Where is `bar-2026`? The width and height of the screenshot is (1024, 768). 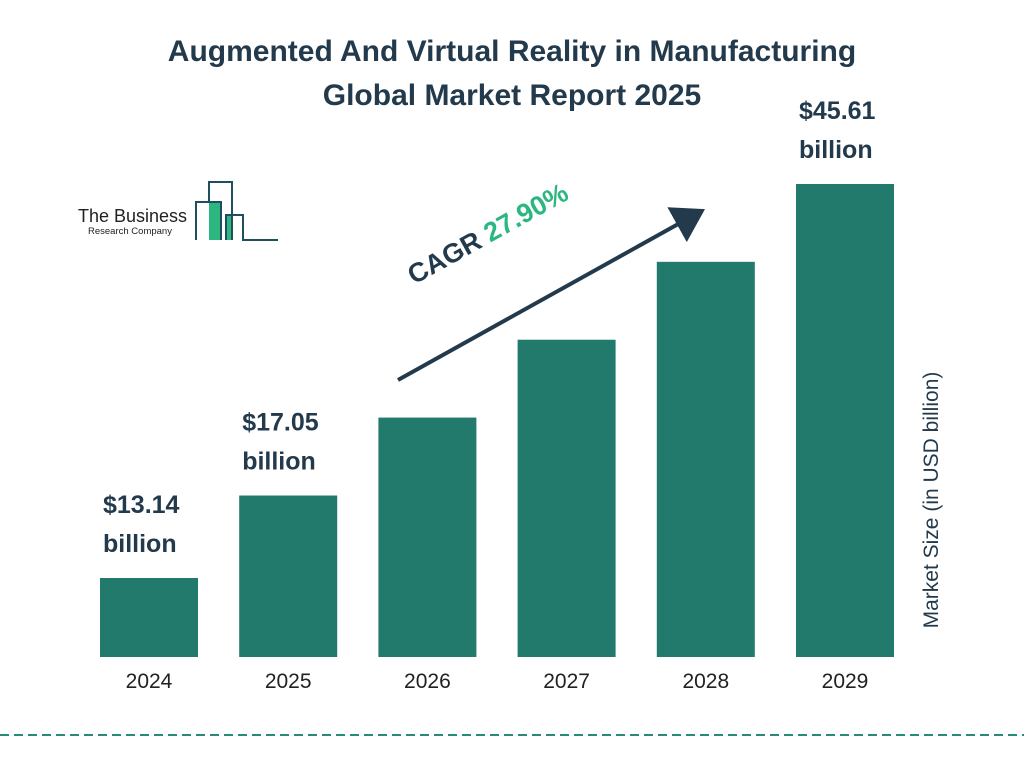 bar-2026 is located at coordinates (427, 537).